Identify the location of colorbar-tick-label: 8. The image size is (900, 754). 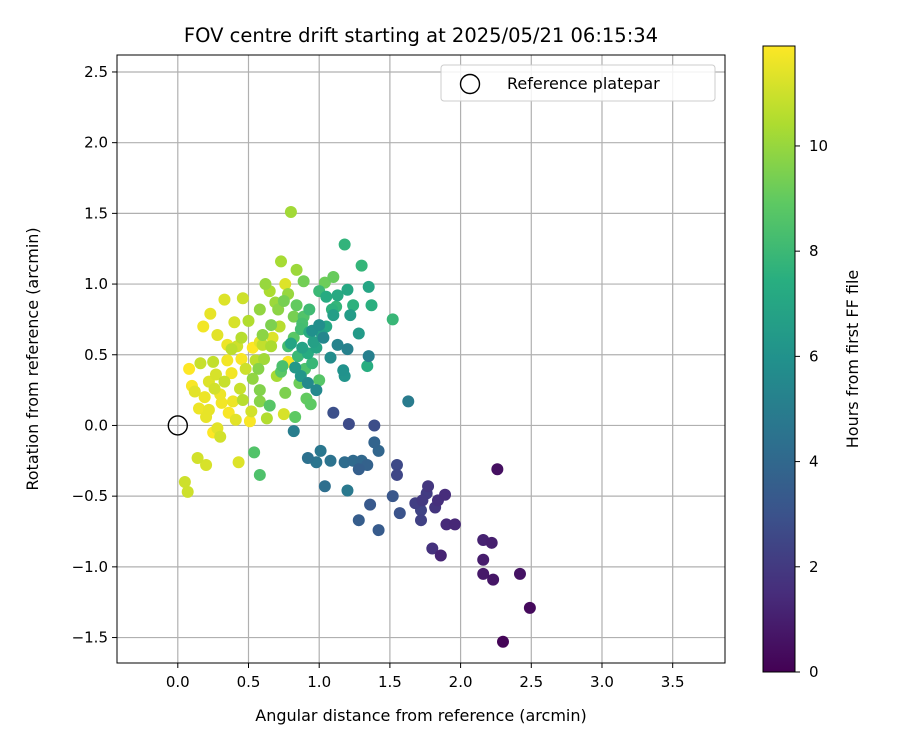
(814, 251).